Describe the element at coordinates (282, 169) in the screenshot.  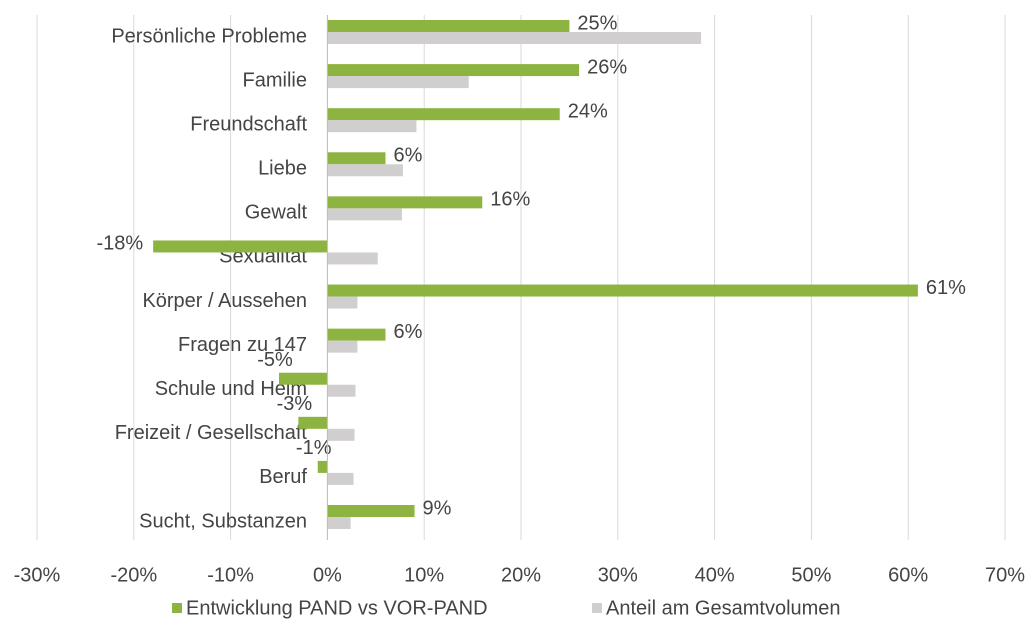
I see `y-tick-label: Liebe` at that location.